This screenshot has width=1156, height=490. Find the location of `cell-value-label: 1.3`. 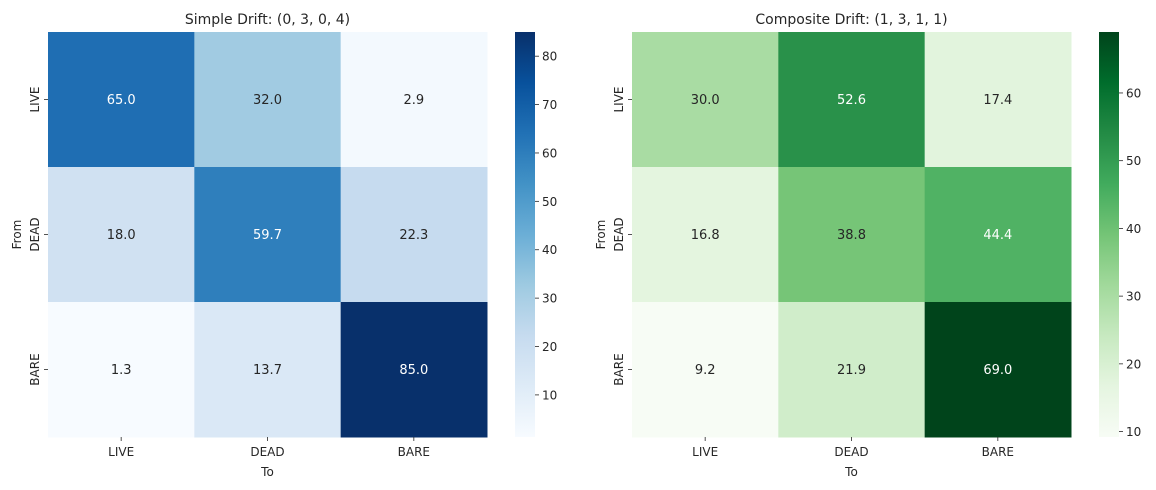

cell-value-label: 1.3 is located at coordinates (121, 370).